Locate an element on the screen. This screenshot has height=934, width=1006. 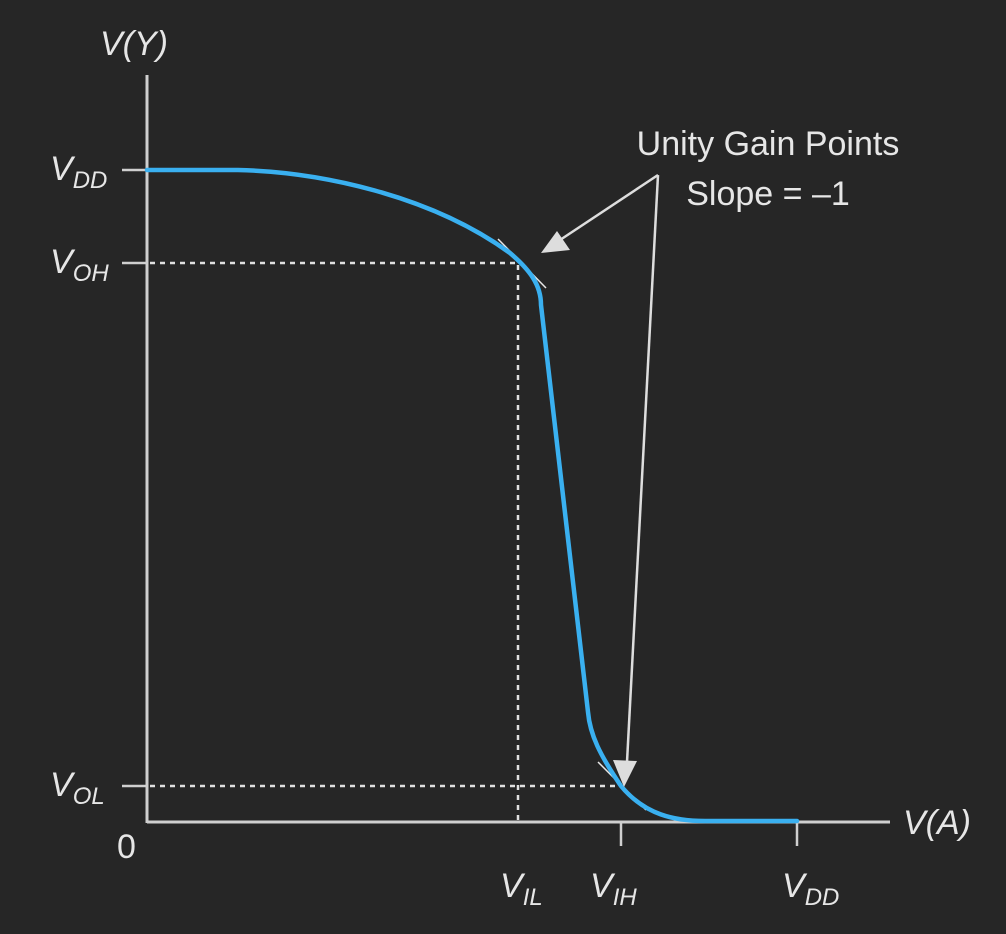
y-tick-label-vol: VOL is located at coordinates (77, 788).